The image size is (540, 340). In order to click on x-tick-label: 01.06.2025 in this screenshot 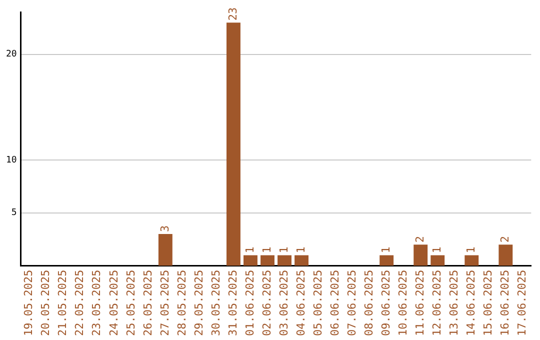, I will do `click(249, 303)`.